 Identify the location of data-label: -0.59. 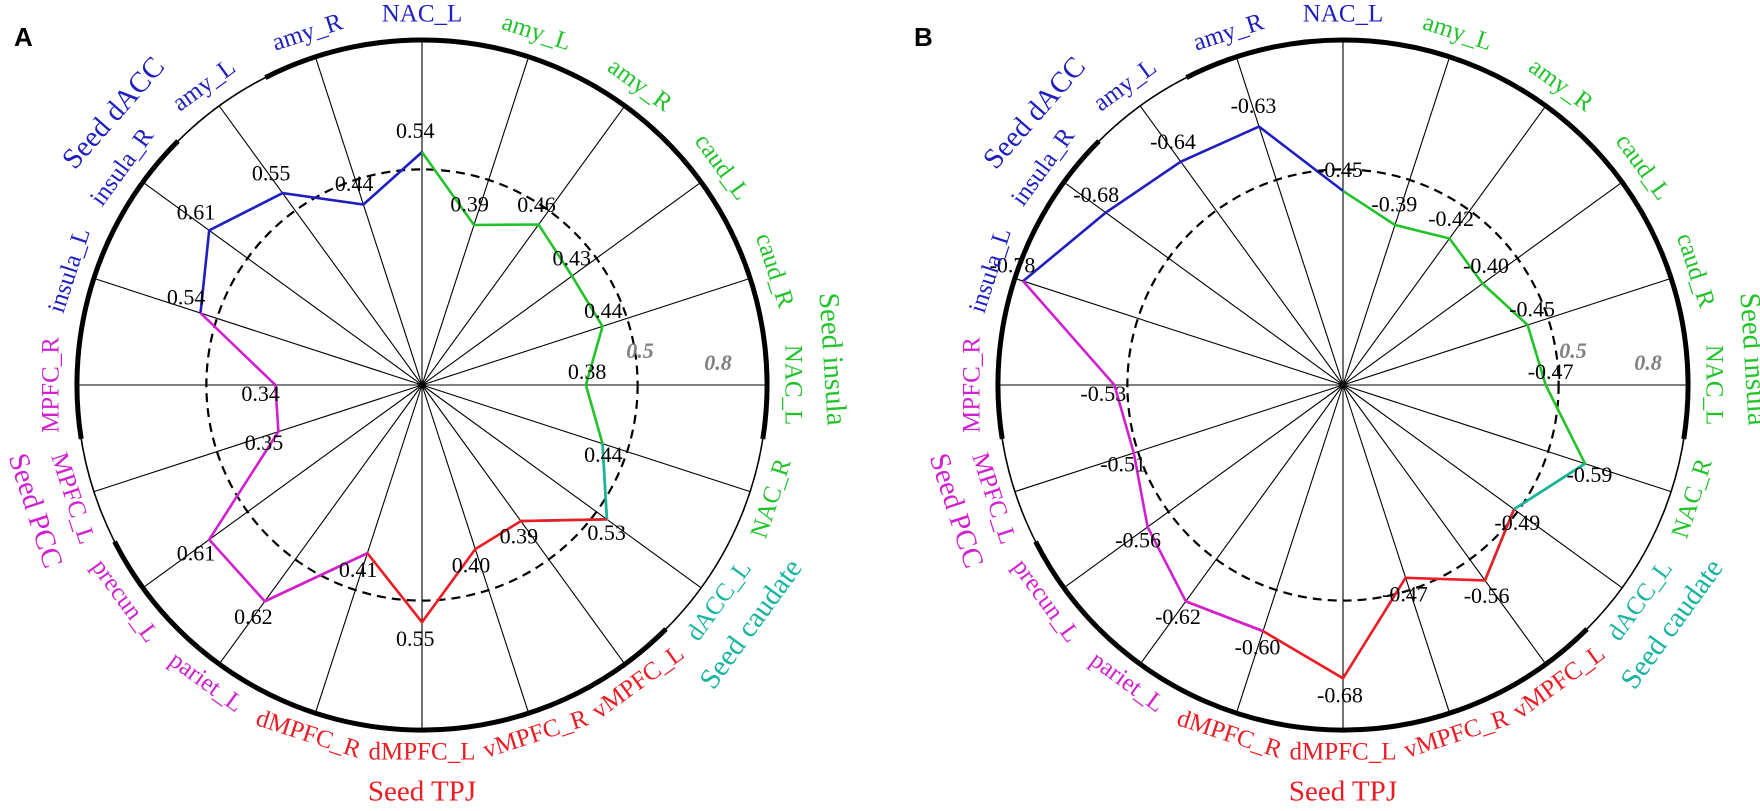
(1590, 474).